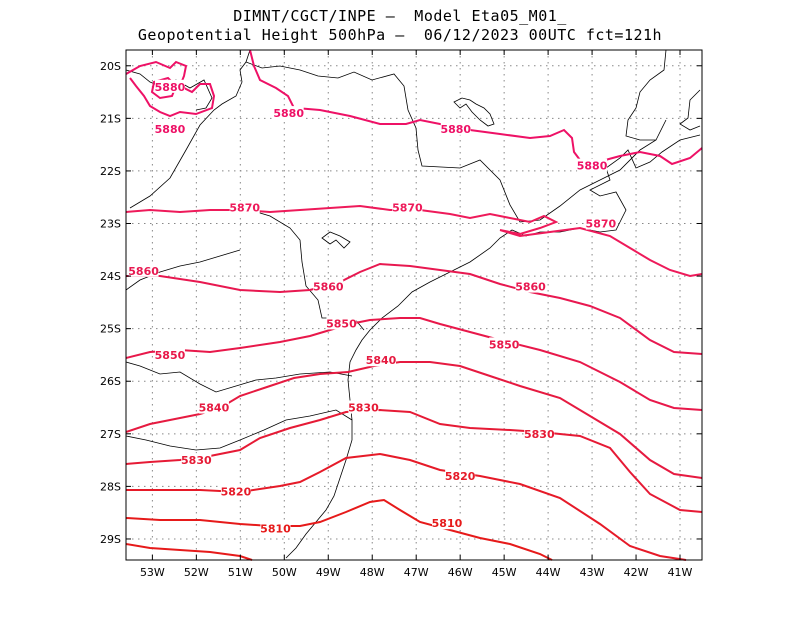 The width and height of the screenshot is (800, 618). I want to click on lake-furnas, so click(336, 240).